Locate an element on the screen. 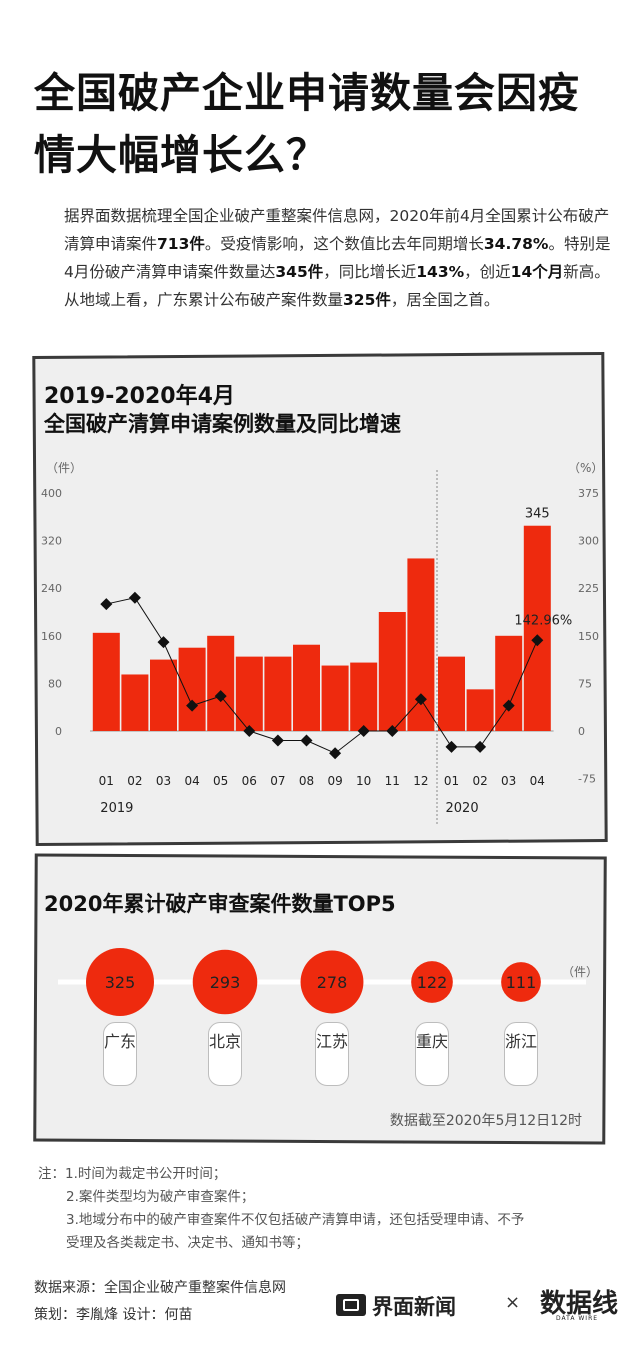 Image resolution: width=640 pixels, height=1366 pixels. headline: 全国破产企业申请数量会因疫情大幅增长么？ is located at coordinates (307, 124).